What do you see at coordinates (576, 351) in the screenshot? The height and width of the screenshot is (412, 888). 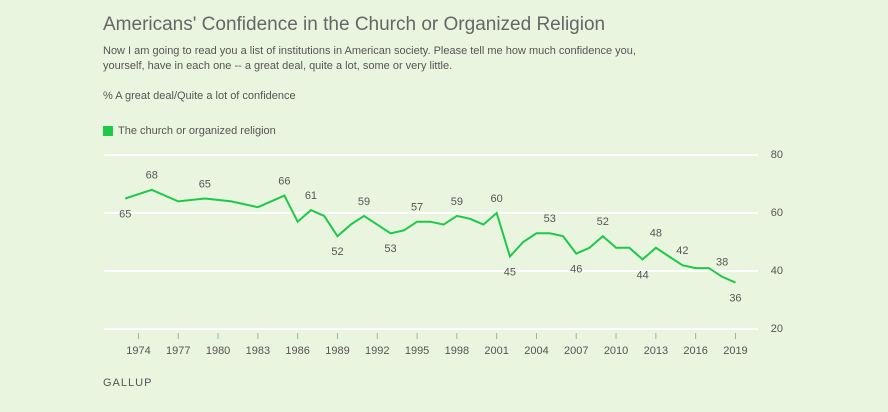 I see `x-tick-label: 2007` at bounding box center [576, 351].